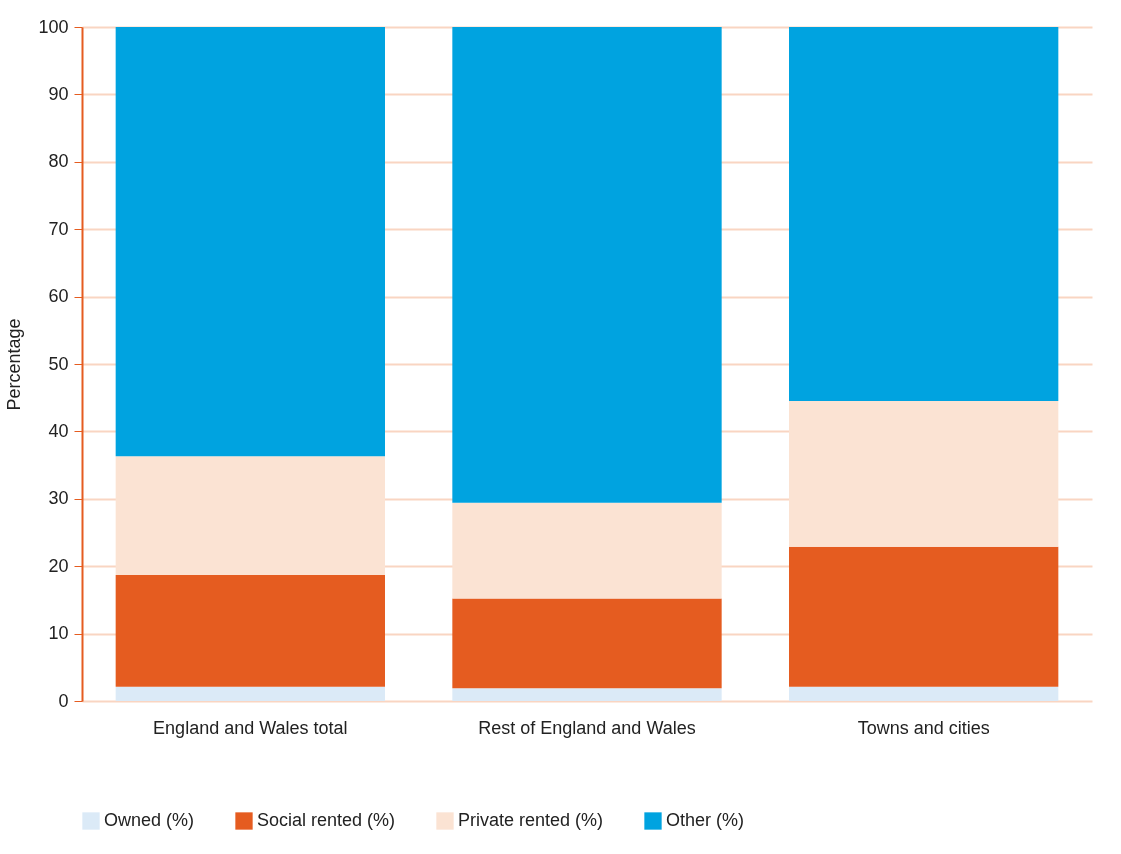  What do you see at coordinates (149, 820) in the screenshot?
I see `legend-label: Owned (%)` at bounding box center [149, 820].